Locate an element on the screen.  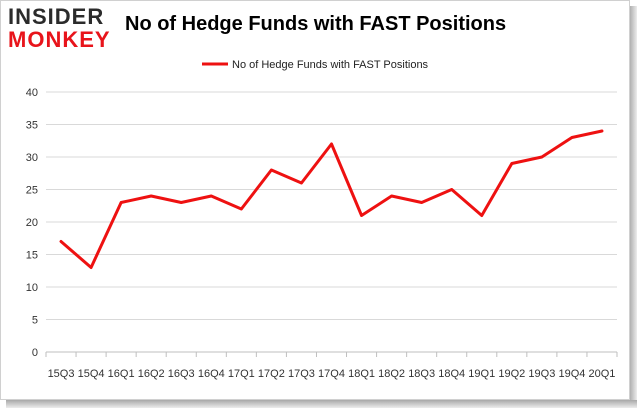
y-tick-label: 10 is located at coordinates (32, 288).